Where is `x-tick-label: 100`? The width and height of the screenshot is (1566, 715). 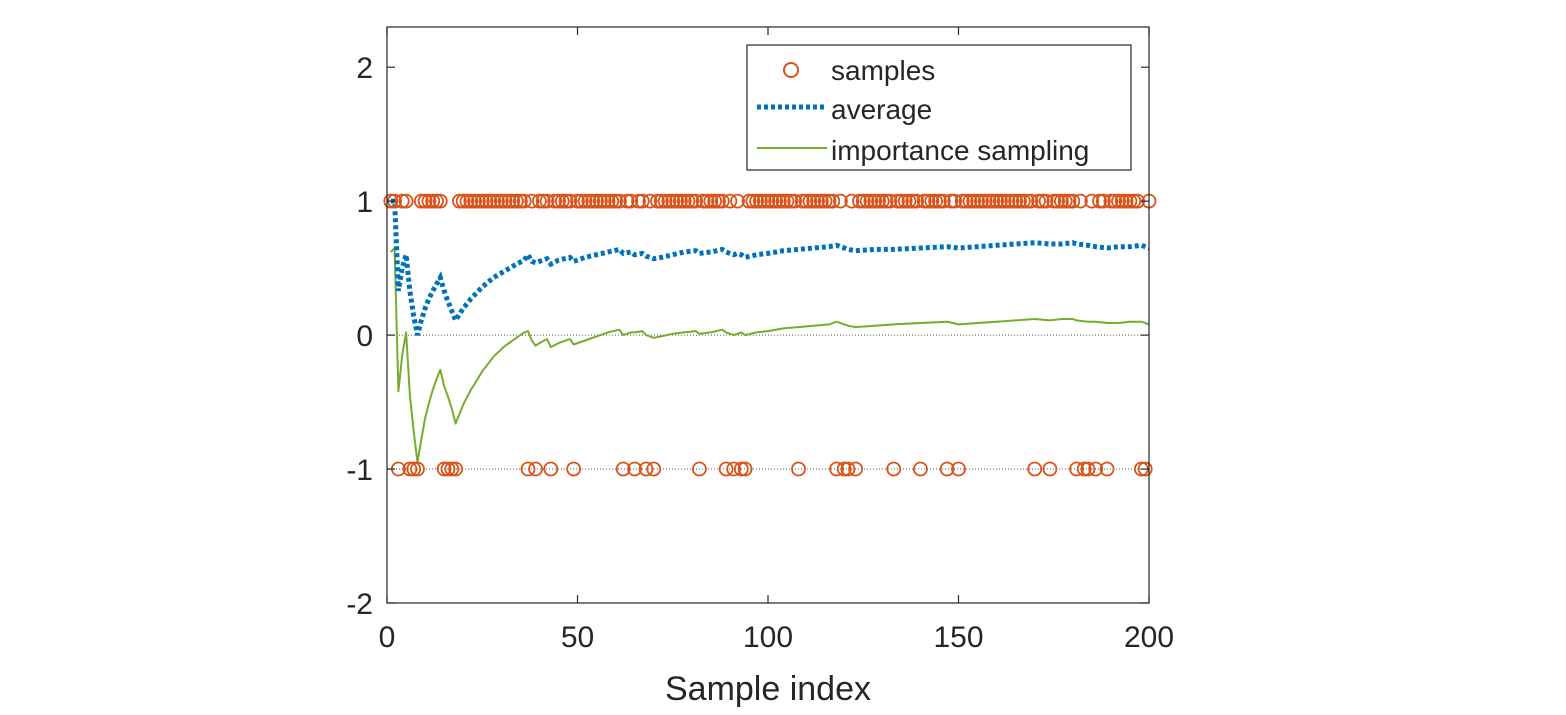
x-tick-label: 100 is located at coordinates (768, 637).